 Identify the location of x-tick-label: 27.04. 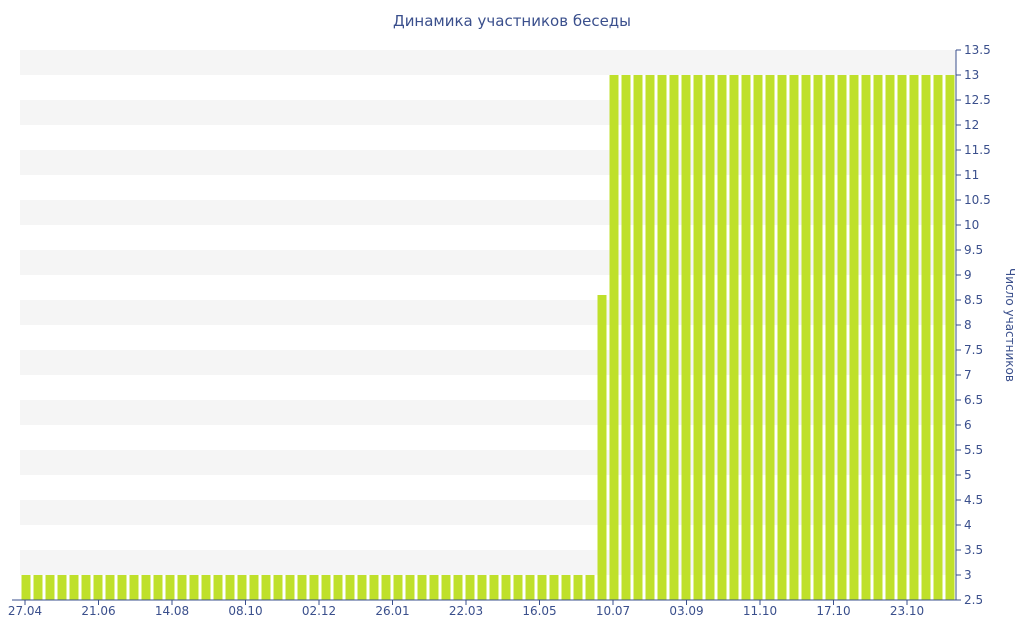
(25, 611).